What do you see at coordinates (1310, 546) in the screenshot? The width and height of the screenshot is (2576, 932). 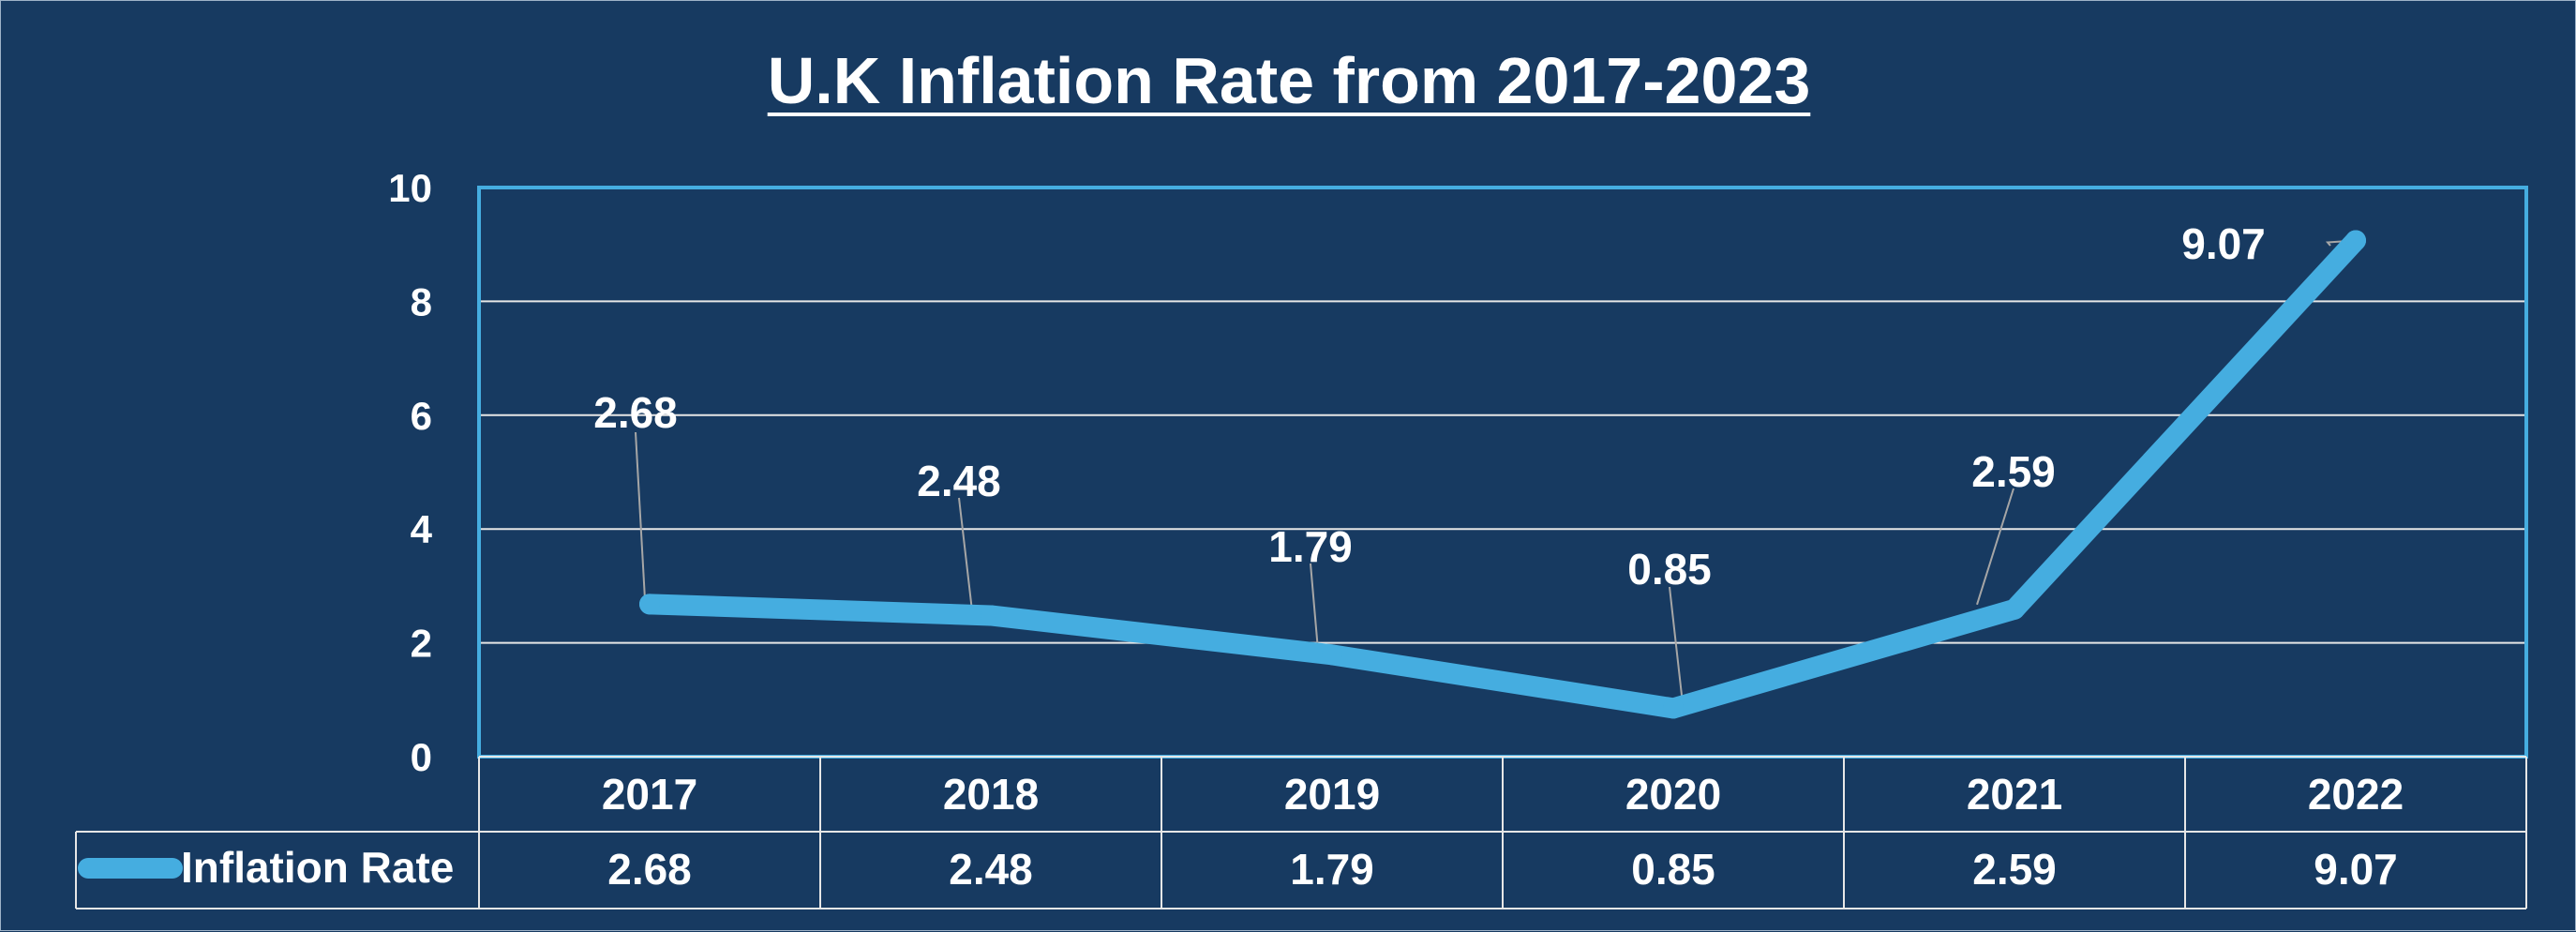 I see `data-label: 1.79` at bounding box center [1310, 546].